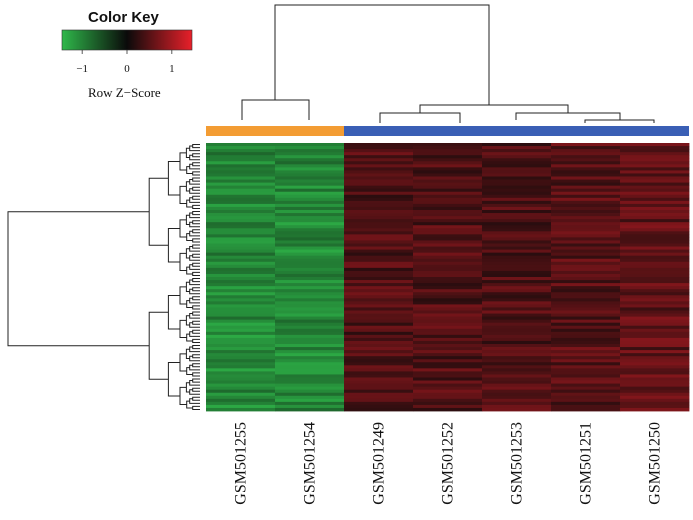  Describe the element at coordinates (655, 463) in the screenshot. I see `column-label: GSM501250` at that location.